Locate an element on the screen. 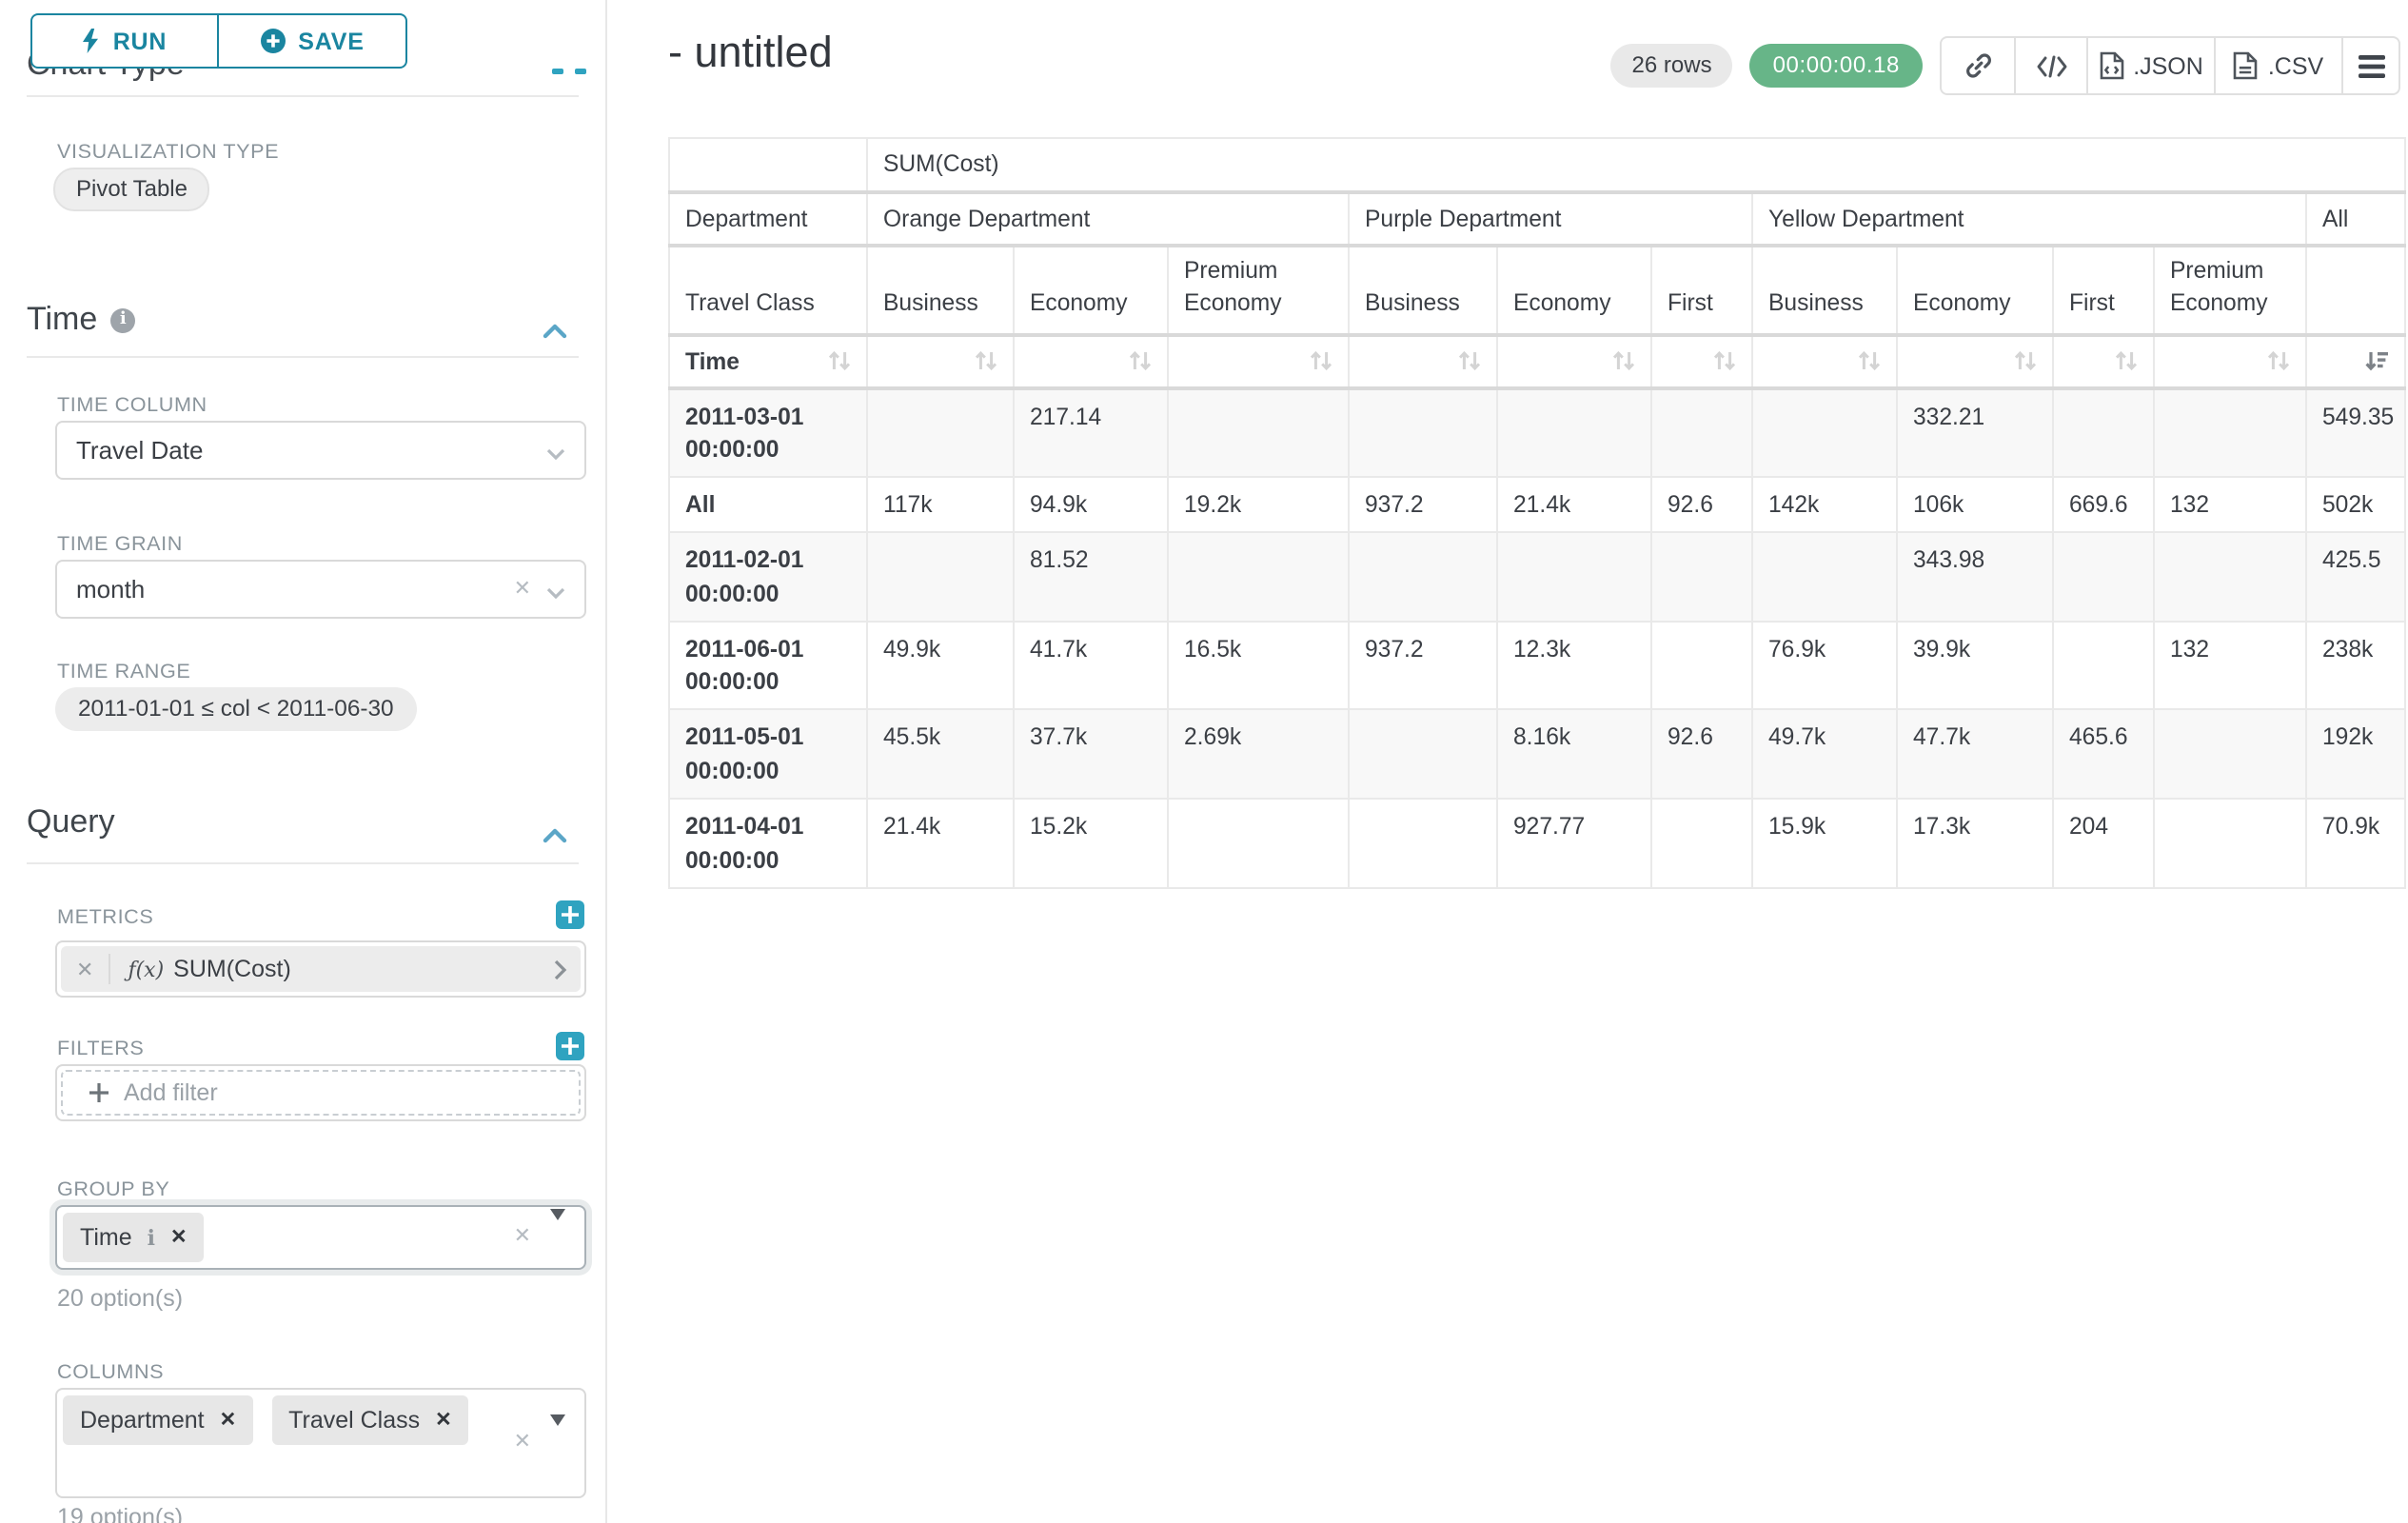  caret-right-icon is located at coordinates (560, 969).